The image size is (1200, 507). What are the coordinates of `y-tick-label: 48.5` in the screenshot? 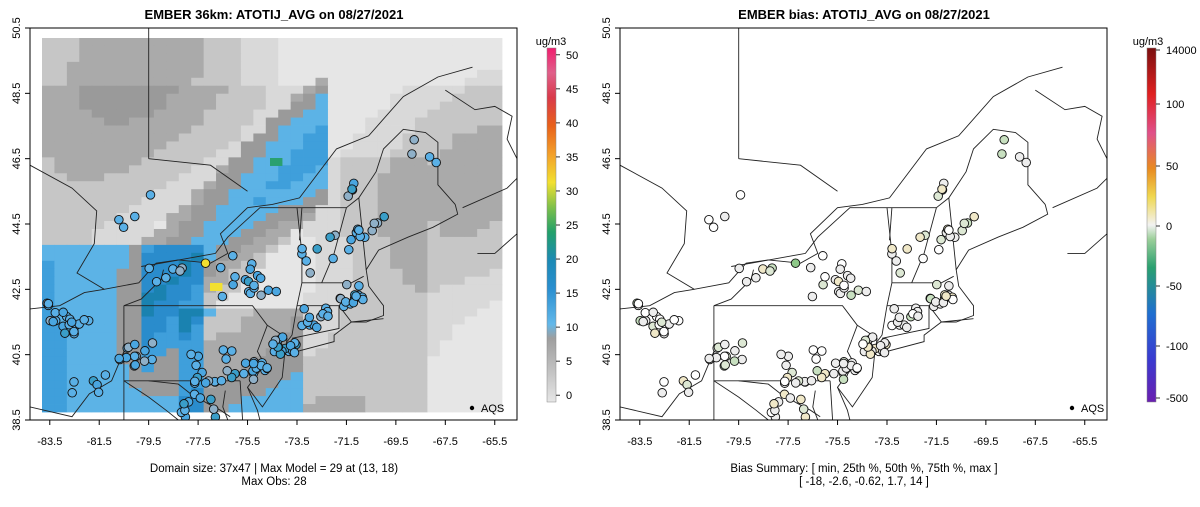 It's located at (17, 93).